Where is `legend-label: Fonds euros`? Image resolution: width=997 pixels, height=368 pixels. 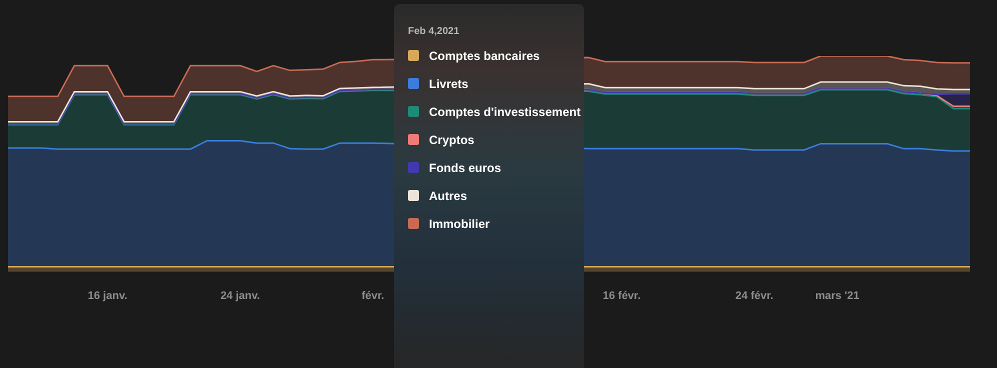 legend-label: Fonds euros is located at coordinates (465, 168).